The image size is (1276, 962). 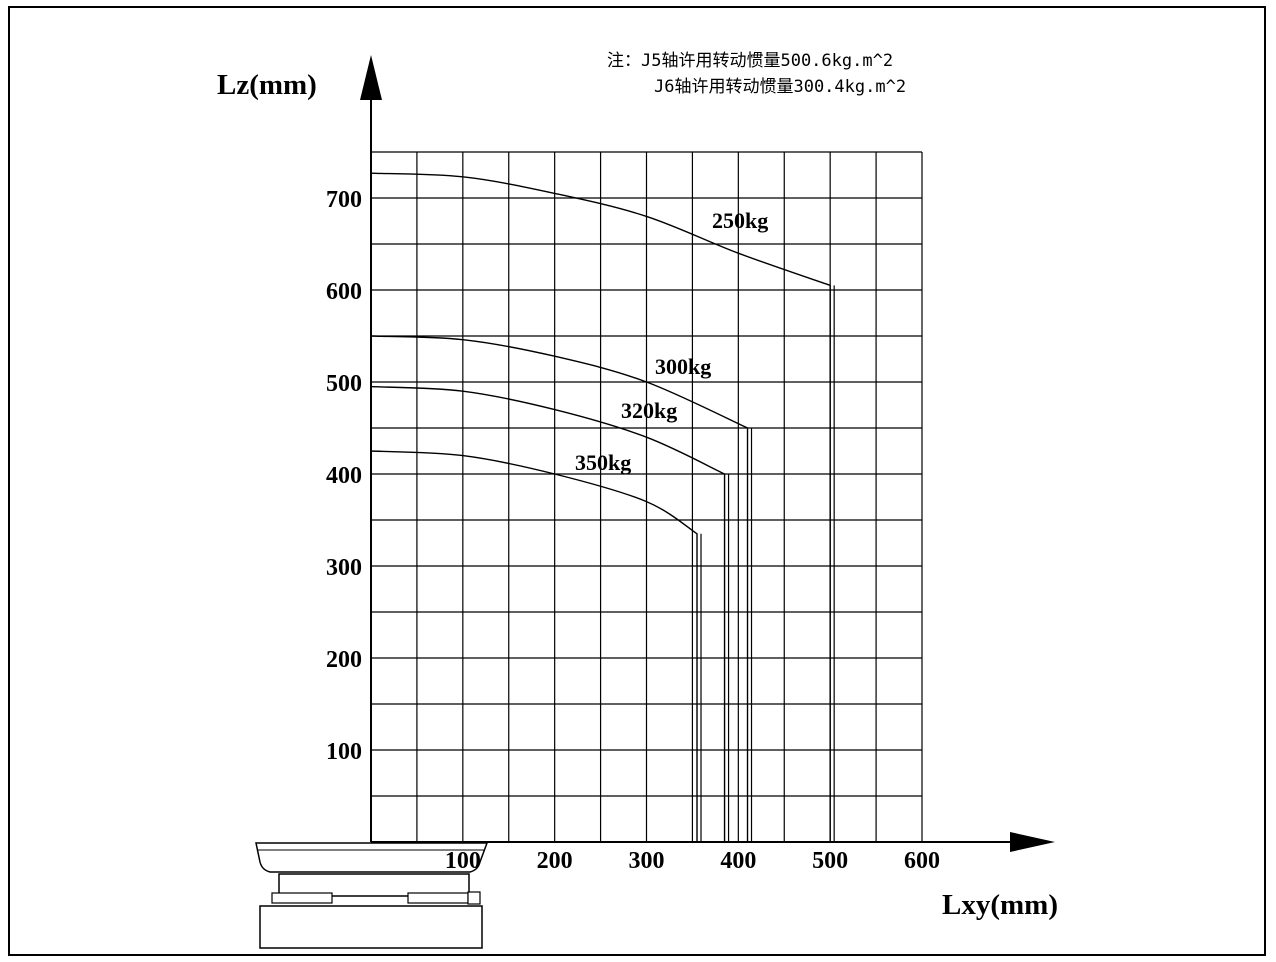 What do you see at coordinates (344, 384) in the screenshot?
I see `y-tick-label: 500` at bounding box center [344, 384].